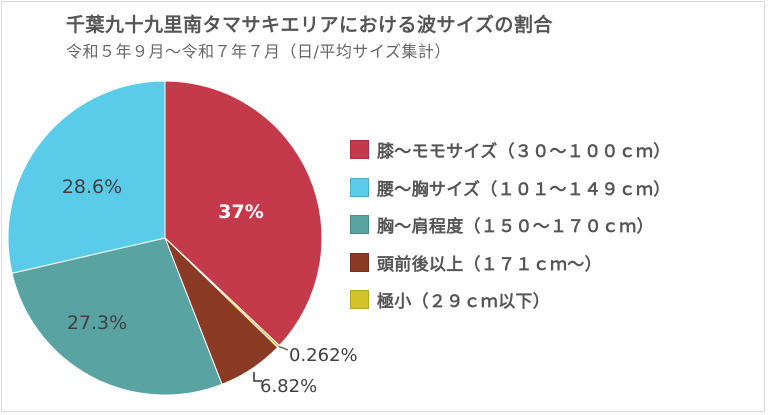 The height and width of the screenshot is (415, 768). I want to click on data-label: 37%, so click(240, 212).